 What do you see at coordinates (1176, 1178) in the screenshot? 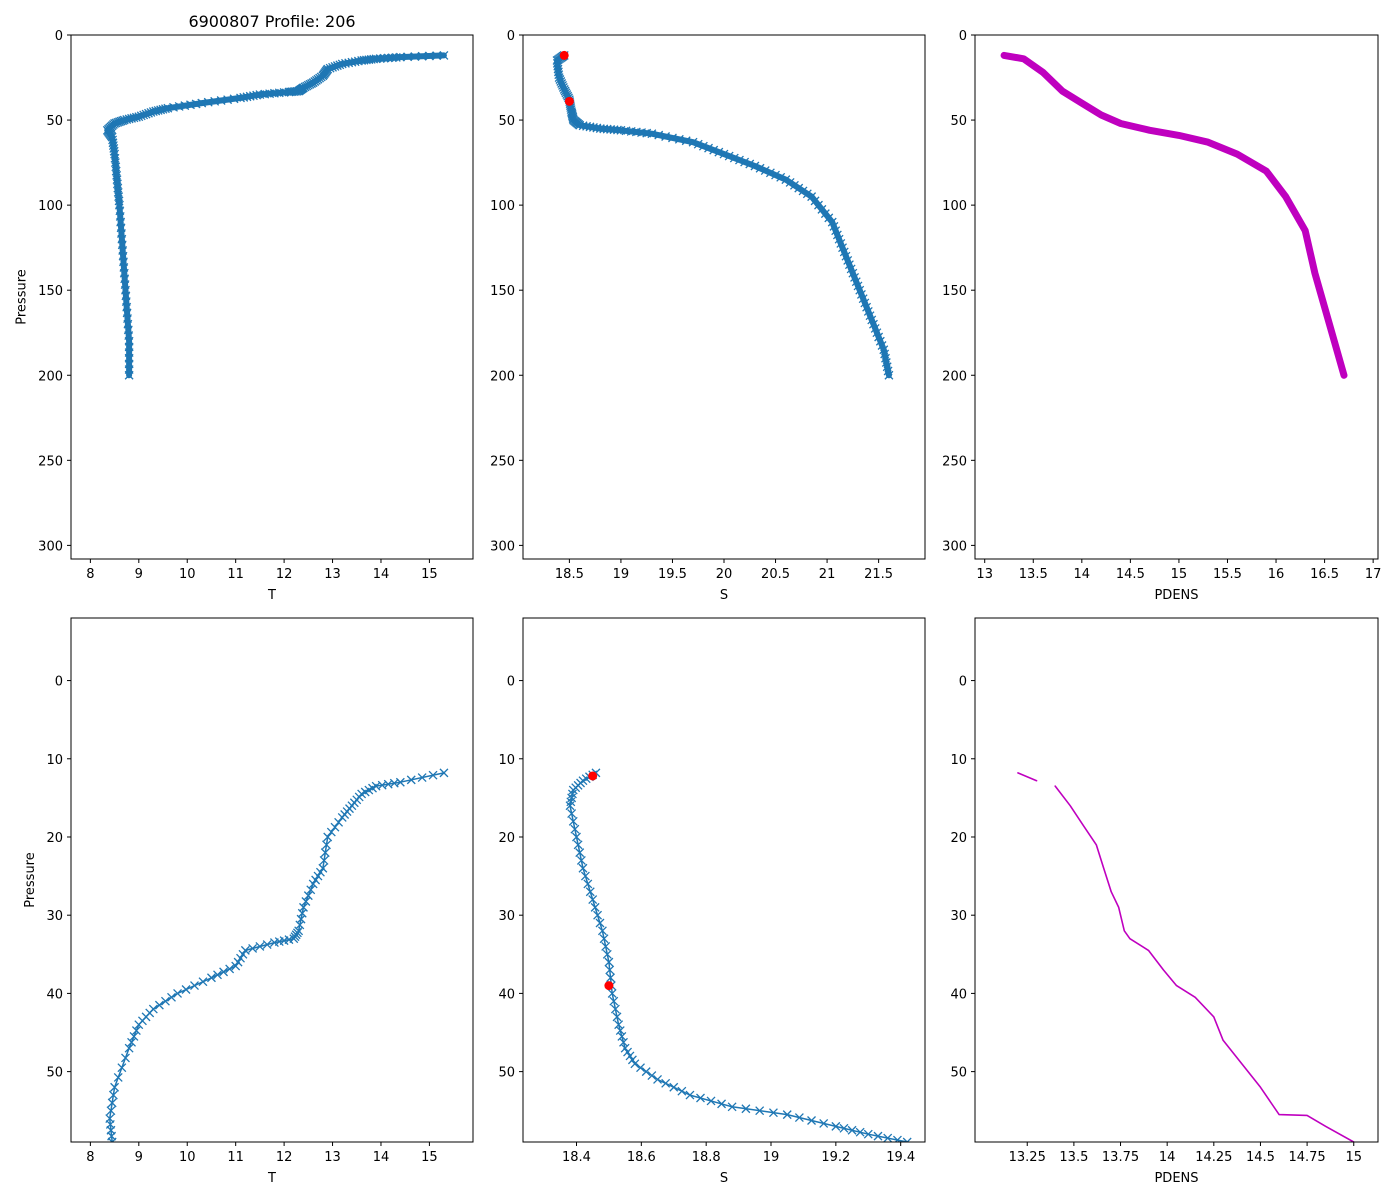
I see `x-axis-label: PDENS` at bounding box center [1176, 1178].